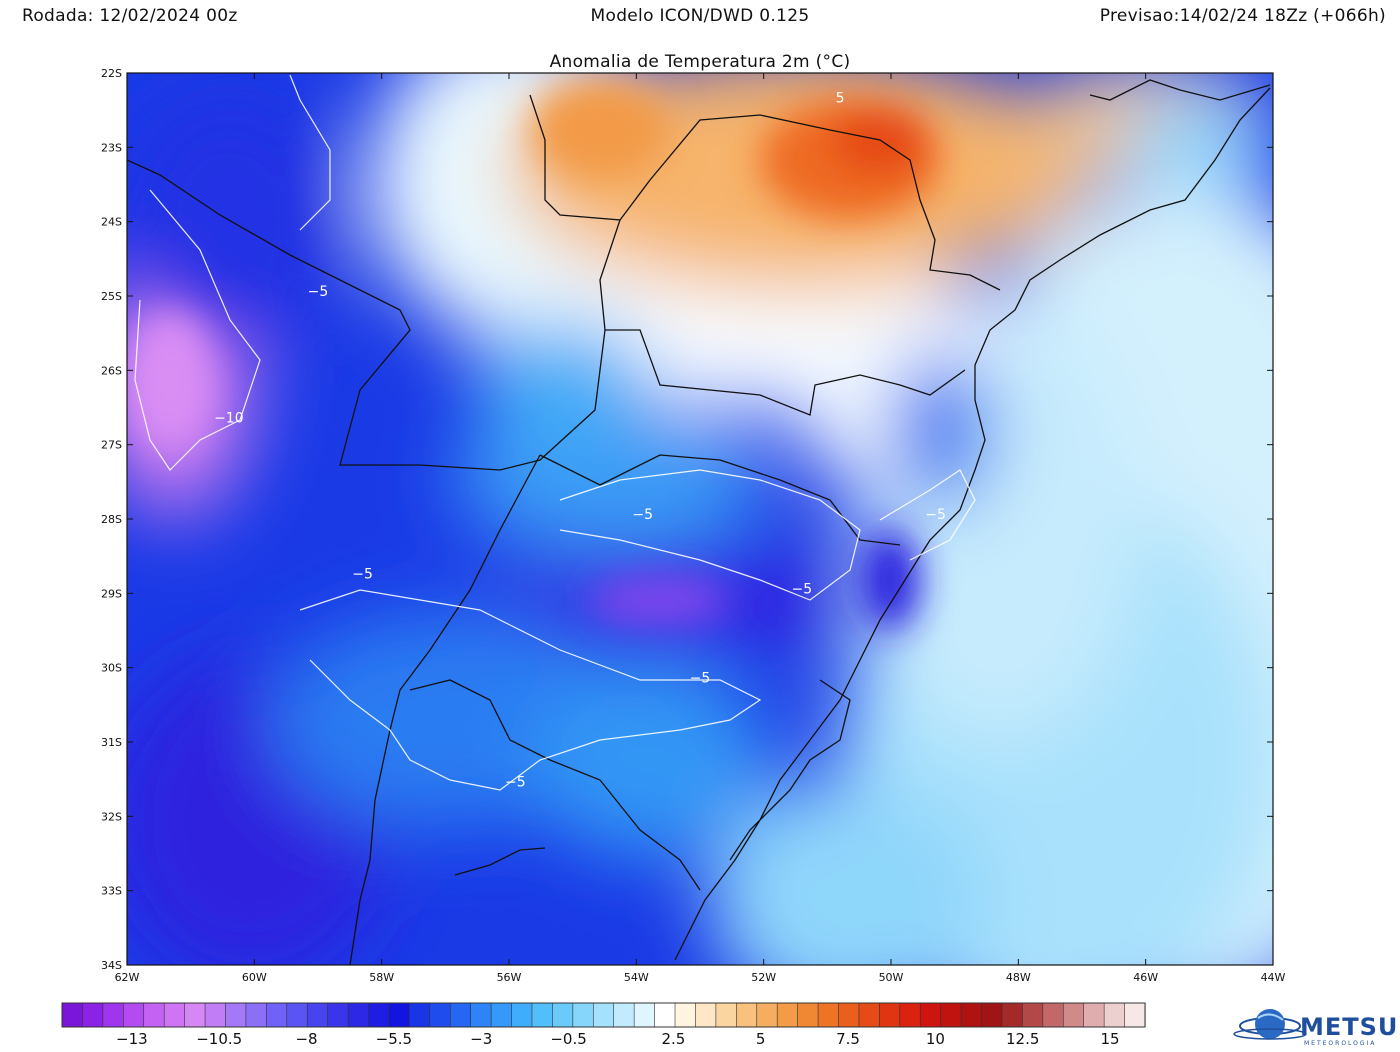 This screenshot has width=1400, height=1052. Describe the element at coordinates (111, 891) in the screenshot. I see `latitude-label: 33S` at that location.